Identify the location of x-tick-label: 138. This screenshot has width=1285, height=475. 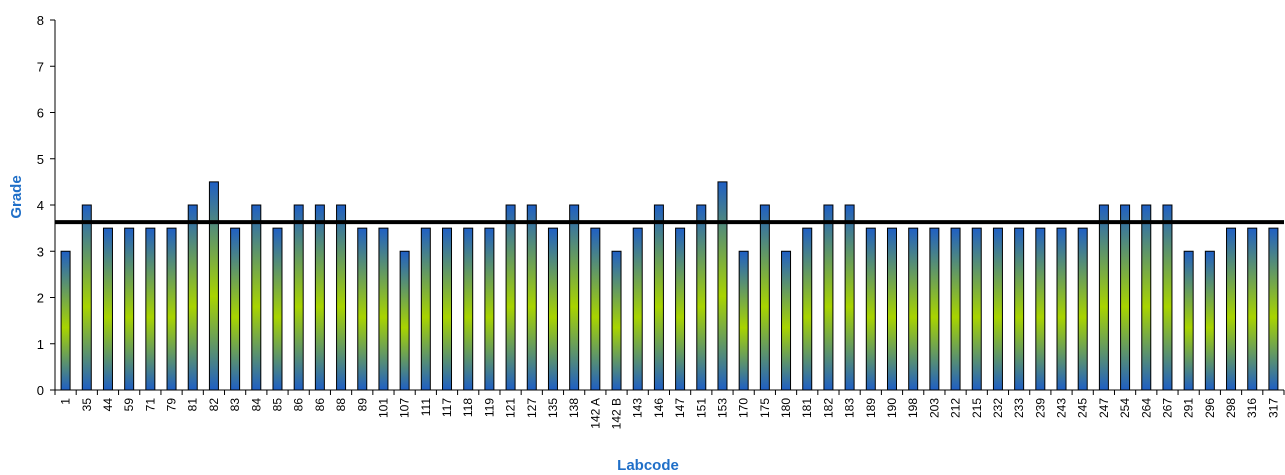
(574, 408).